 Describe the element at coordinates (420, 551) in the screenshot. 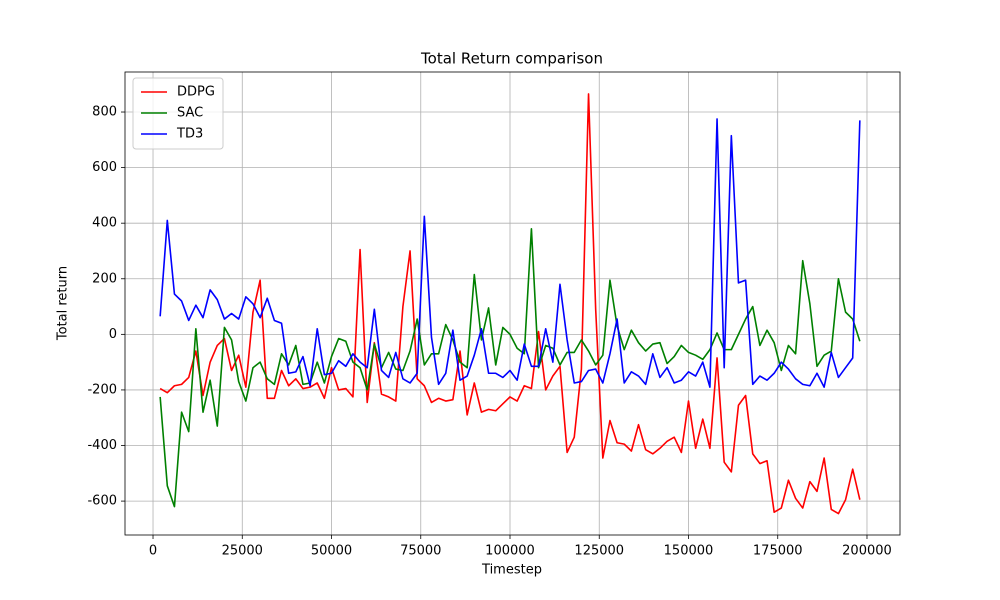

I see `x-tick-label: 75000` at that location.